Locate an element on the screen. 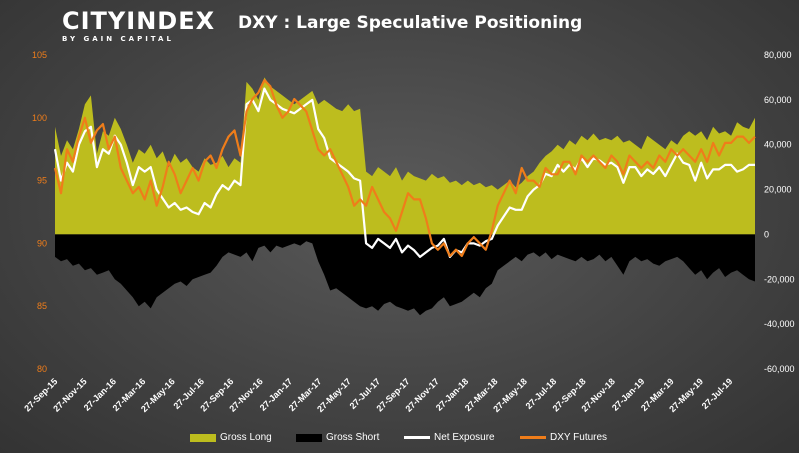  legend-label: Net Exposure is located at coordinates (464, 437).